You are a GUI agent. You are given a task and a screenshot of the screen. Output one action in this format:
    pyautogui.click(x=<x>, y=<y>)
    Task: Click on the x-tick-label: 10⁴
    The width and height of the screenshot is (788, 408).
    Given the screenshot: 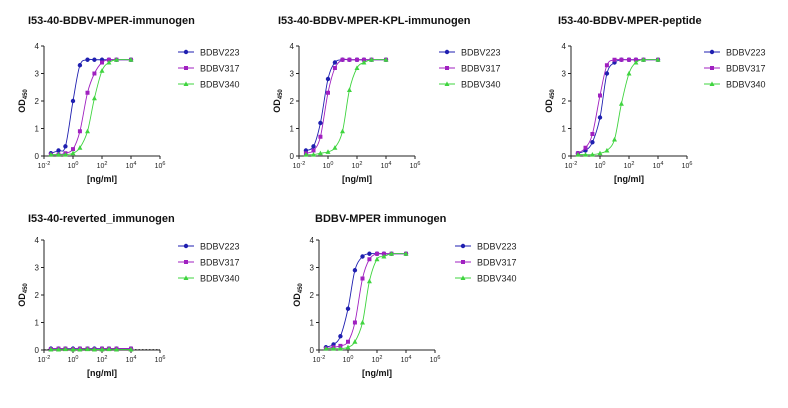 What is the action you would take?
    pyautogui.click(x=386, y=165)
    